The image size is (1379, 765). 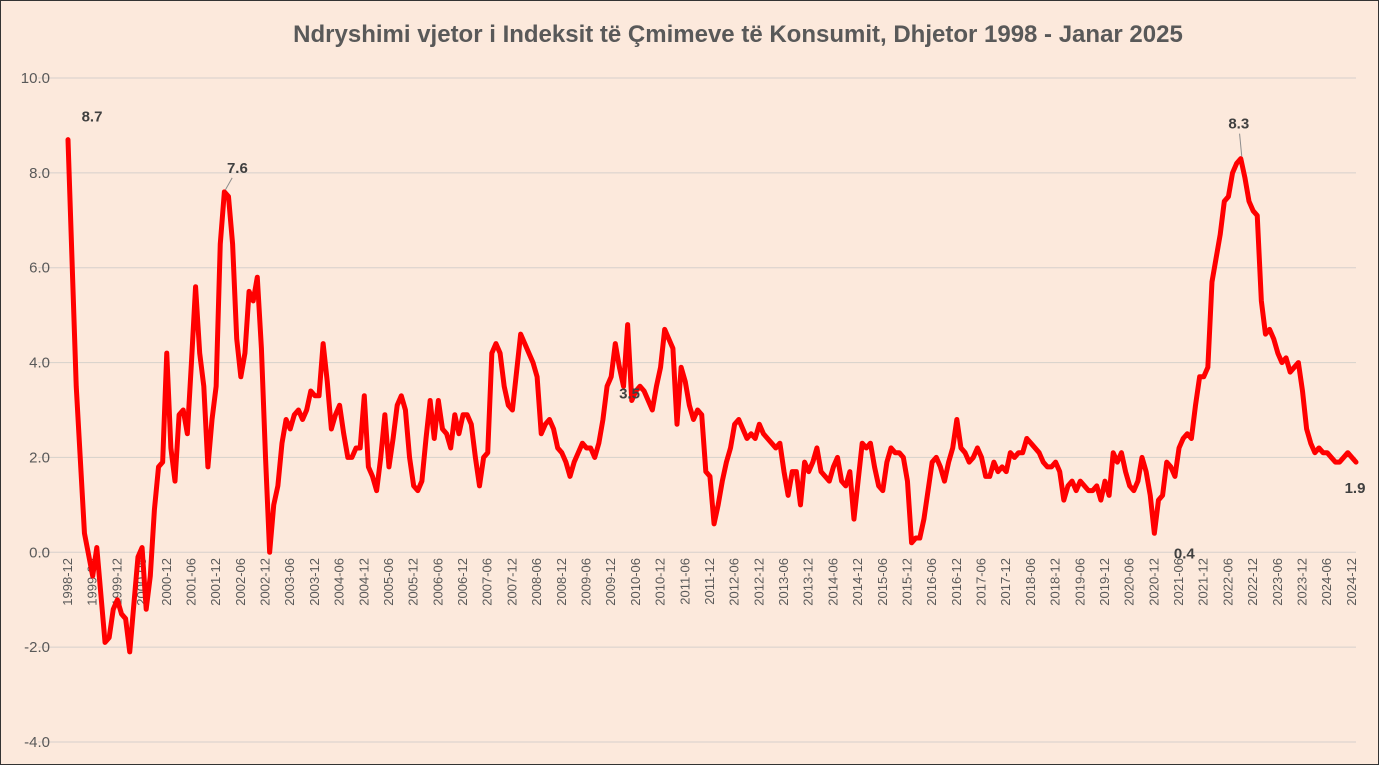 I want to click on x-tick-label: 2010-06, so click(x=635, y=582).